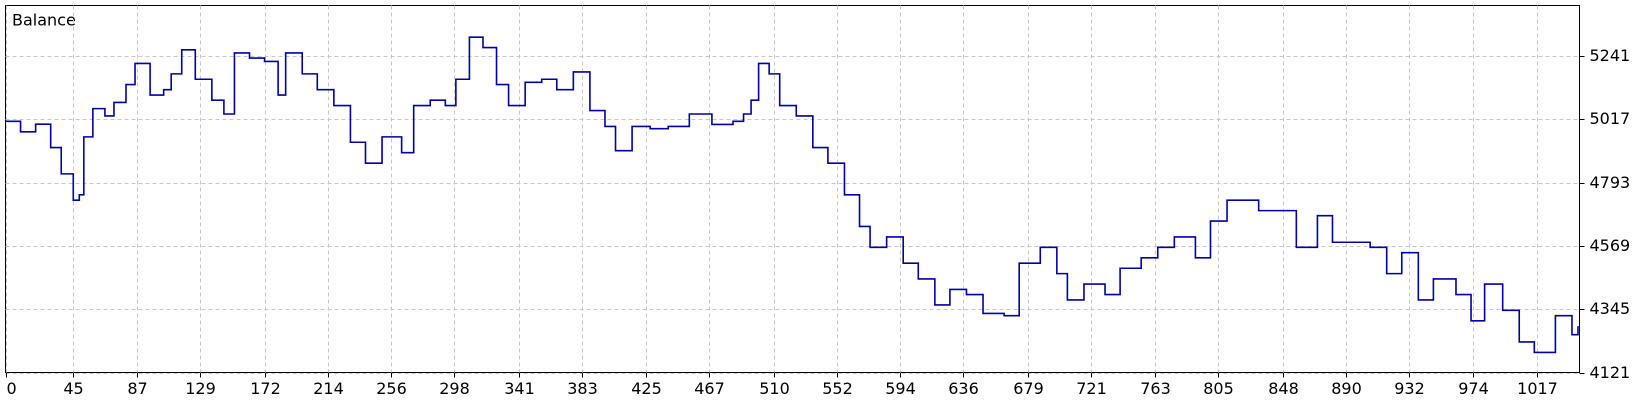 Image resolution: width=1640 pixels, height=404 pixels. Describe the element at coordinates (774, 388) in the screenshot. I see `x-tick-label: 510` at that location.